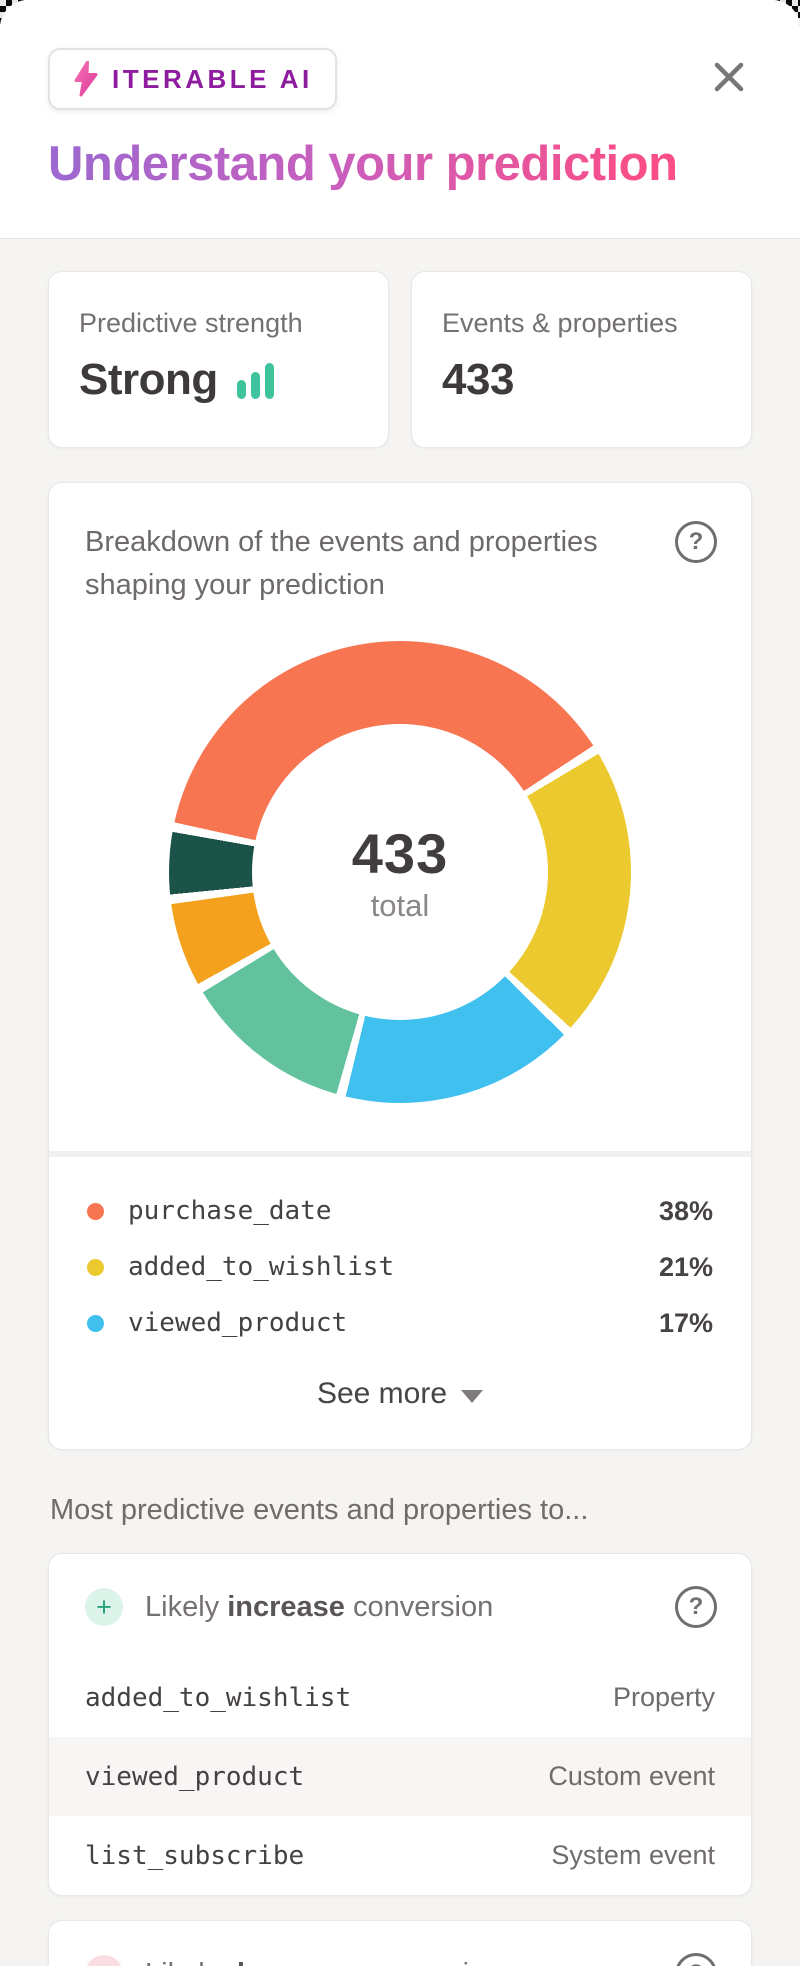 The image size is (800, 1966). I want to click on breakdown-help-icon: ?, so click(696, 542).